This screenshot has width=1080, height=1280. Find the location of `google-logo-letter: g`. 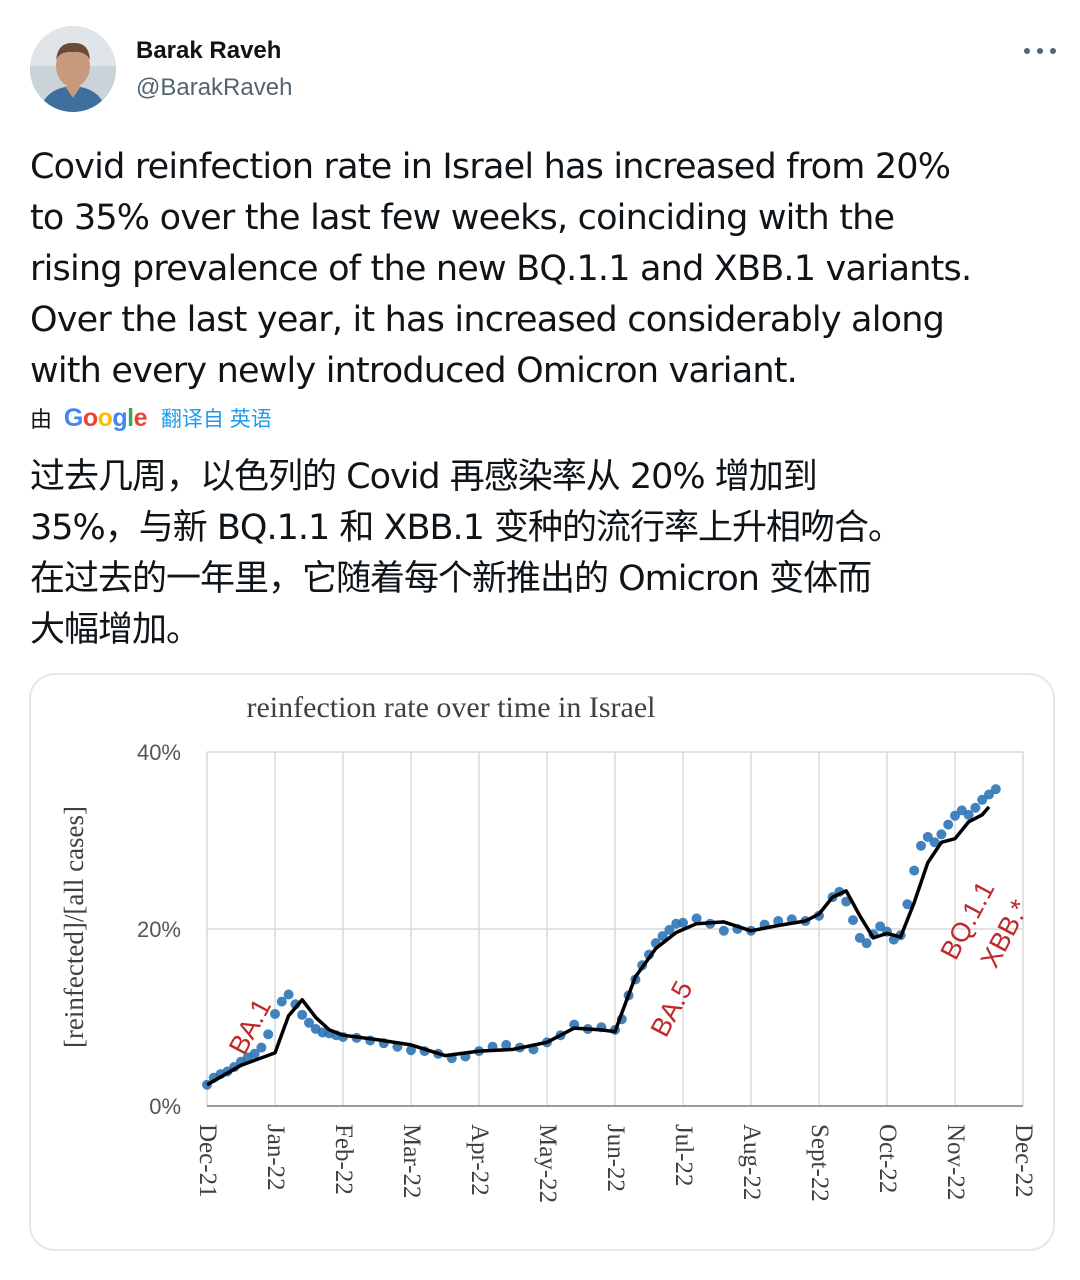

google-logo-letter: g is located at coordinates (120, 417).